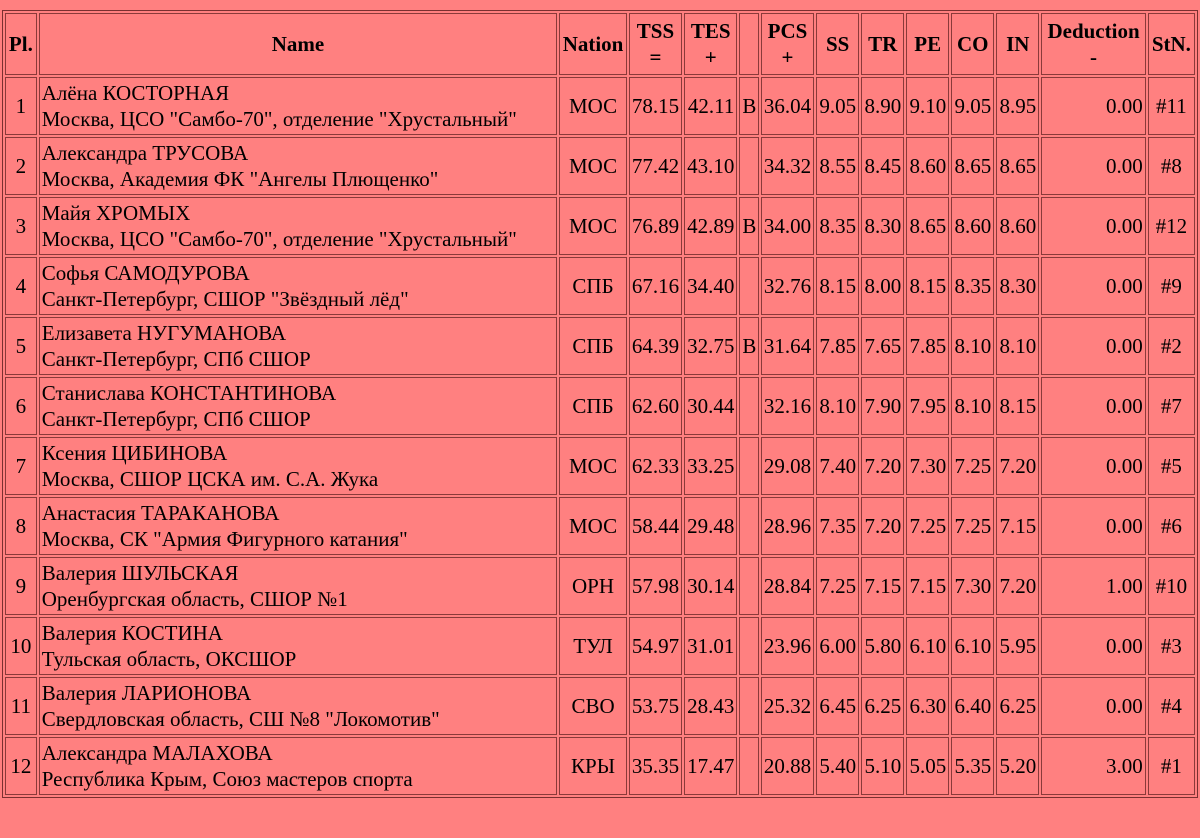 This screenshot has width=1200, height=838. Describe the element at coordinates (928, 646) in the screenshot. I see `pe-cell: 6.10` at that location.